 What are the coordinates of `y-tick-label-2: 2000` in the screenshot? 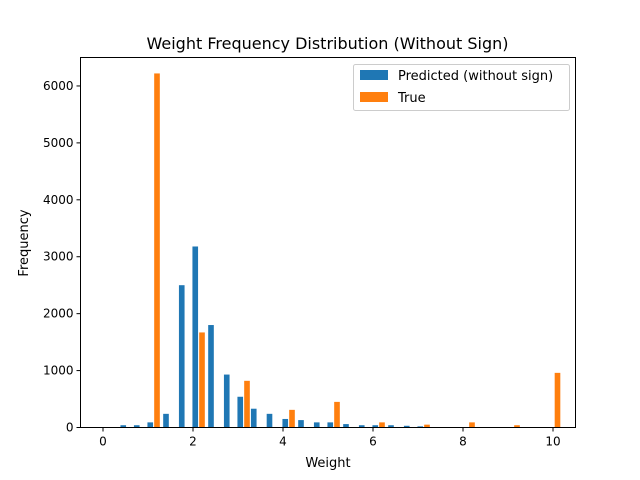 It's located at (58, 314).